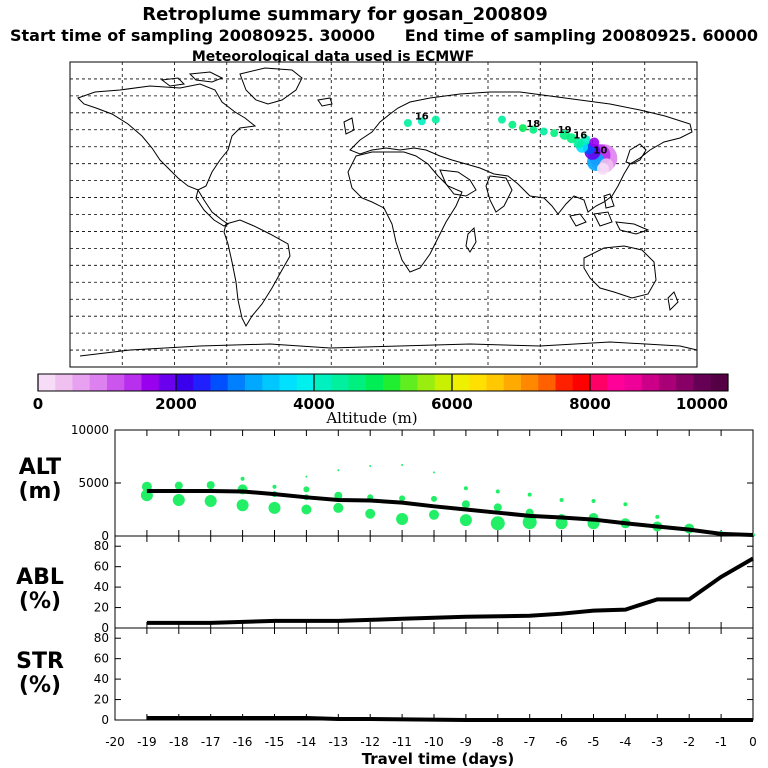 The height and width of the screenshot is (768, 768). I want to click on met-data-label: Meteorological data used is ECMWF, so click(333, 57).